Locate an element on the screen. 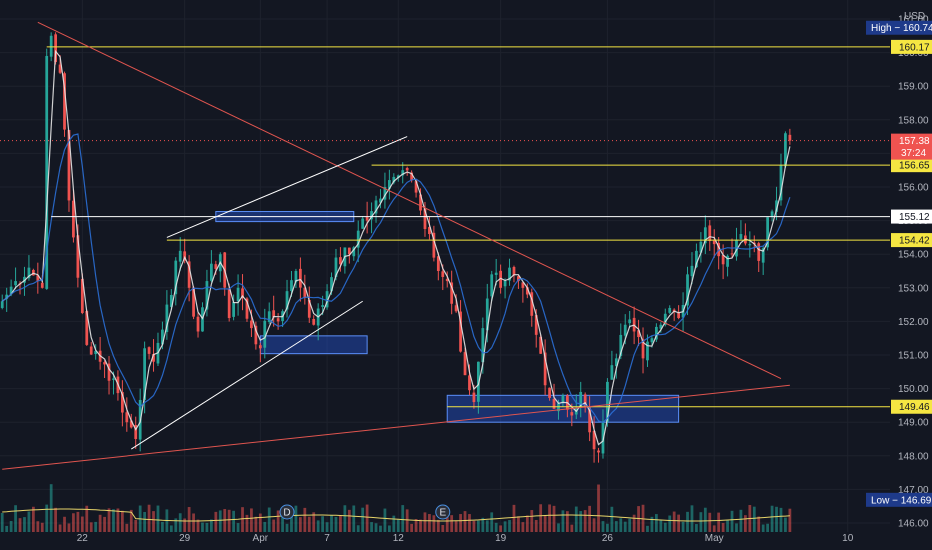 This screenshot has width=932, height=550. time-tick-label: 22 is located at coordinates (83, 538).